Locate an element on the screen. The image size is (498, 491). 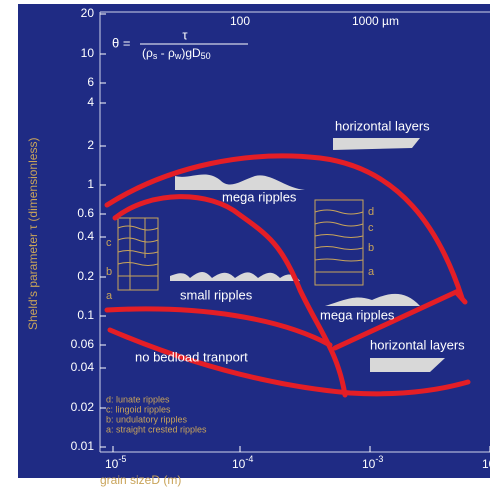
y-tick-label: 0.1 is located at coordinates (85, 315).